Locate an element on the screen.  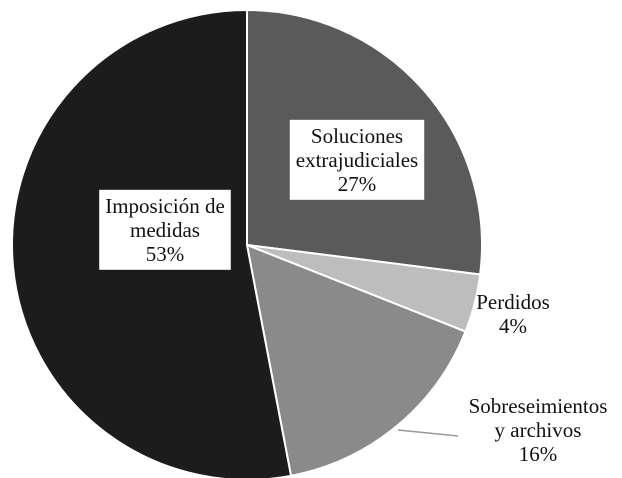
leader-line is located at coordinates (428, 433).